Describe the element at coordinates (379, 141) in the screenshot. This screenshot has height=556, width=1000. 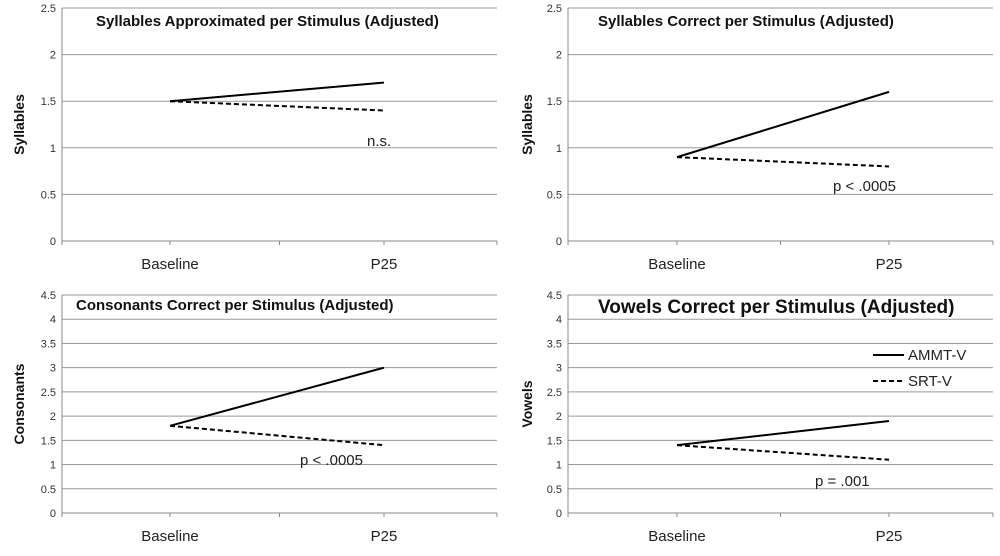
I see `significance-annotation: n.s.` at that location.